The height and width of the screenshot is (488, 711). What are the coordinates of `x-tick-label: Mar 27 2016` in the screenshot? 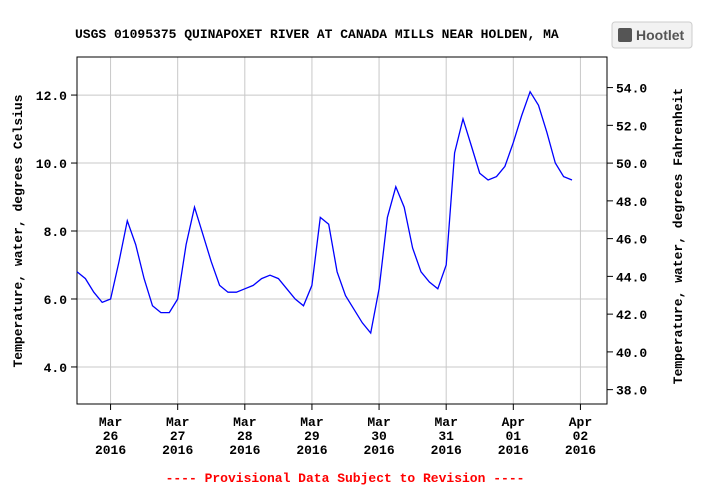 It's located at (177, 436).